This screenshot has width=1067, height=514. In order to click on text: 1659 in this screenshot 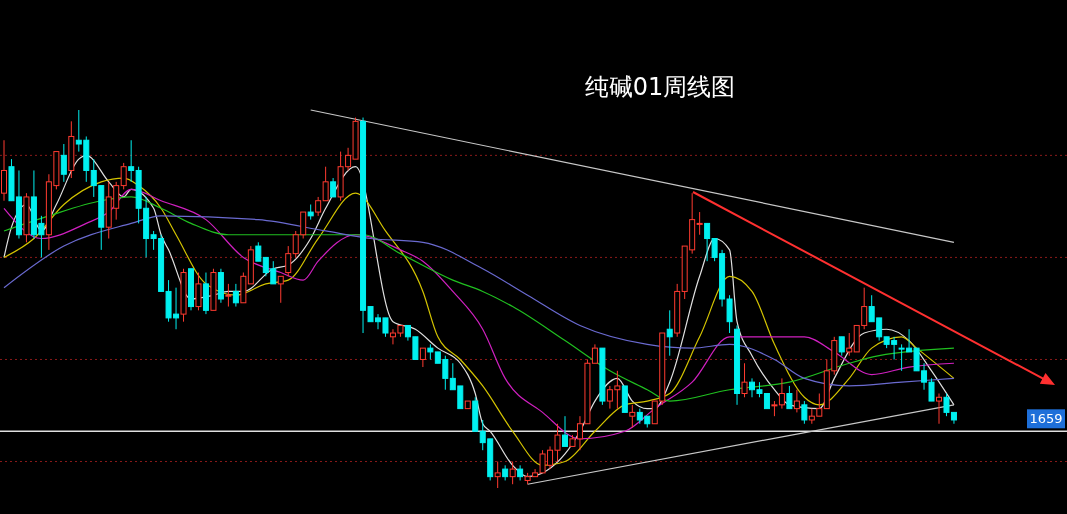, I will do `click(1046, 419)`.